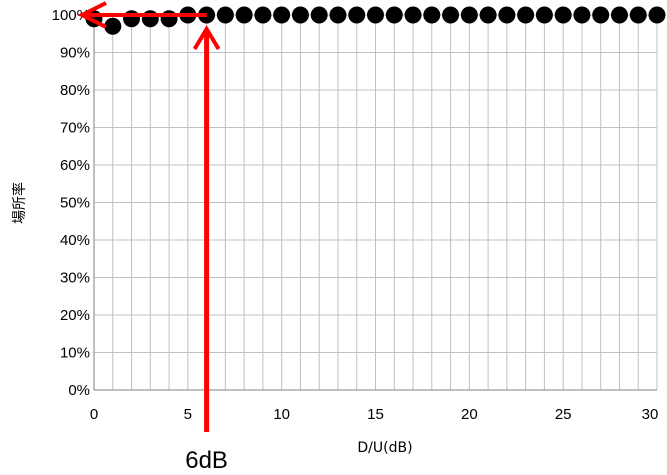  What do you see at coordinates (79, 390) in the screenshot?
I see `y-tick-label: 0%` at bounding box center [79, 390].